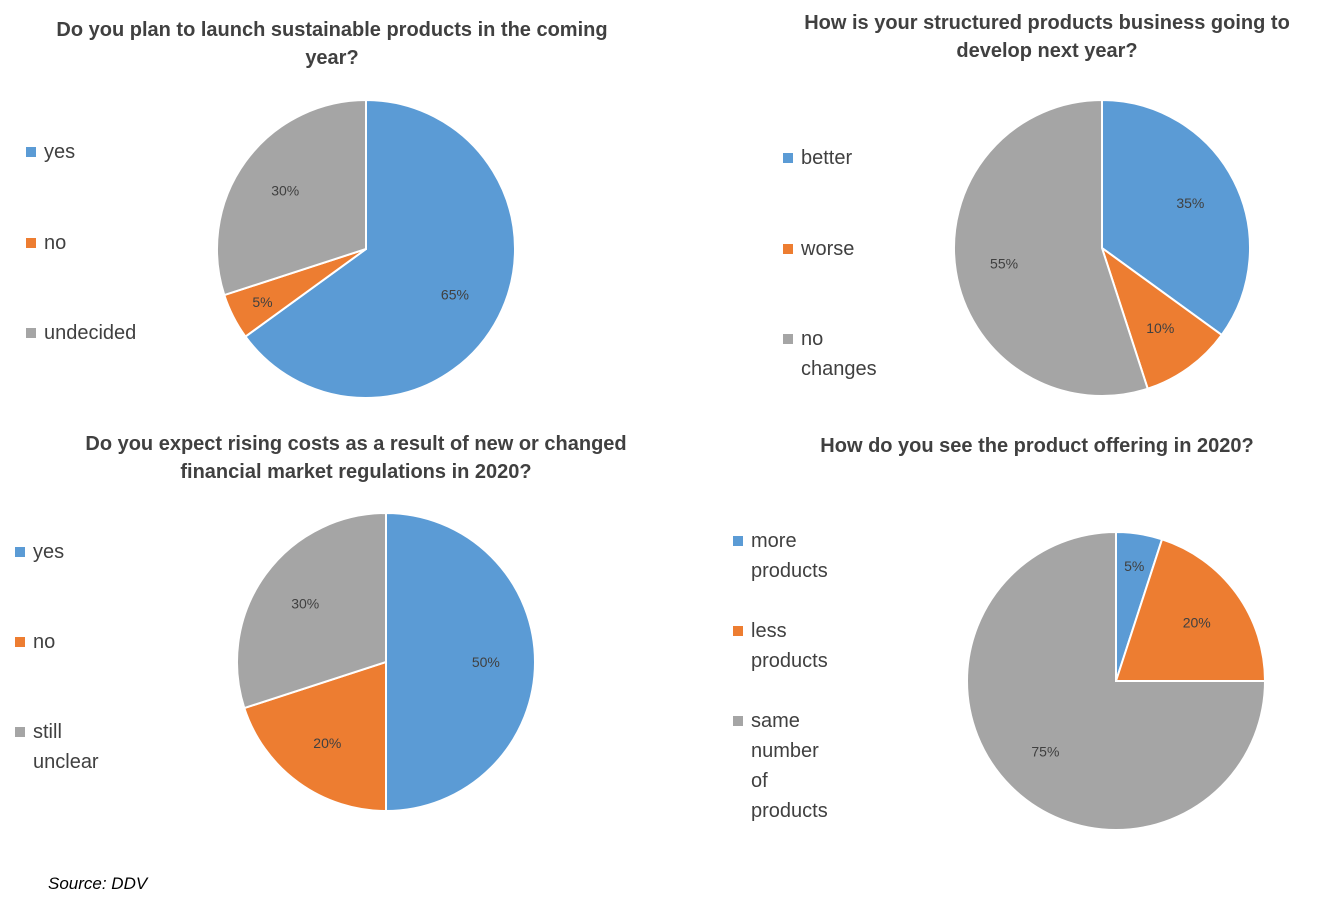  I want to click on legend-item: same number of products, so click(780, 766).